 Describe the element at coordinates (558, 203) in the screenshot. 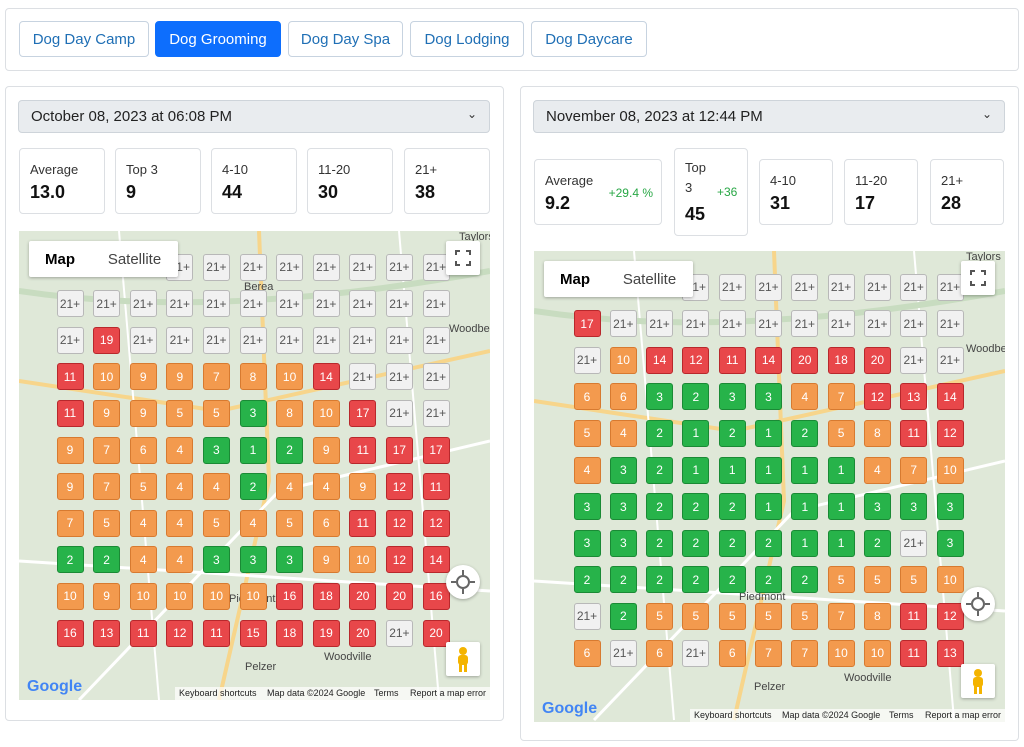

I see `stat-value: 9.2` at that location.